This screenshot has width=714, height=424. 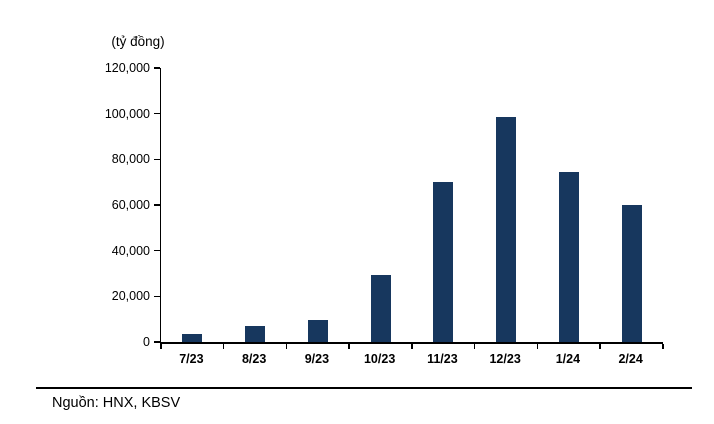 What do you see at coordinates (130, 205) in the screenshot?
I see `y-tick-label: 60,000` at bounding box center [130, 205].